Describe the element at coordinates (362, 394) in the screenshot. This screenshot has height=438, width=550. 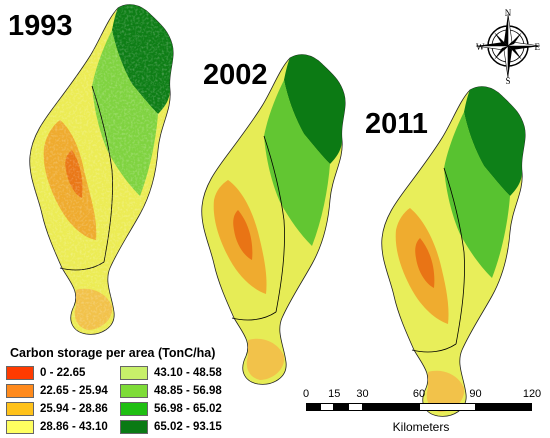
I see `scale-tick-label: 30` at that location.